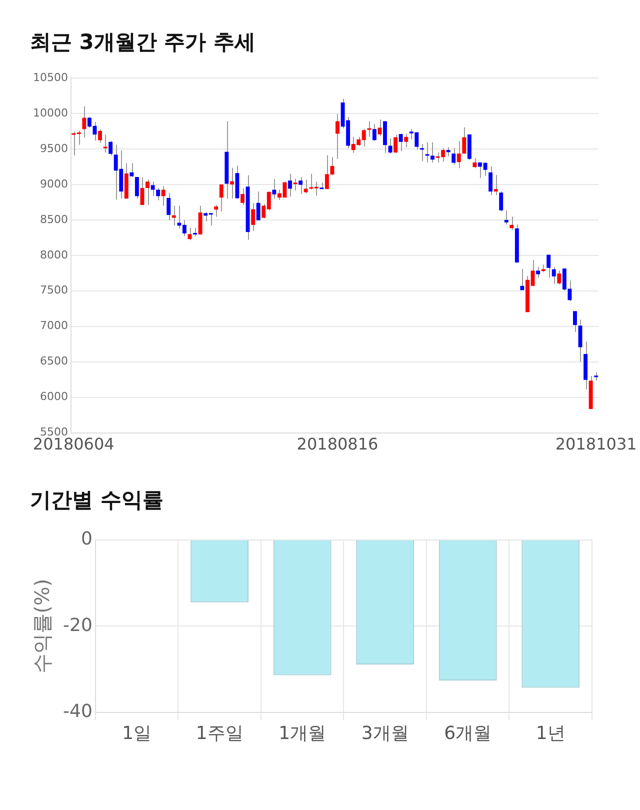 This screenshot has width=640, height=810. Describe the element at coordinates (220, 733) in the screenshot. I see `x-tick-label: 1주일` at that location.